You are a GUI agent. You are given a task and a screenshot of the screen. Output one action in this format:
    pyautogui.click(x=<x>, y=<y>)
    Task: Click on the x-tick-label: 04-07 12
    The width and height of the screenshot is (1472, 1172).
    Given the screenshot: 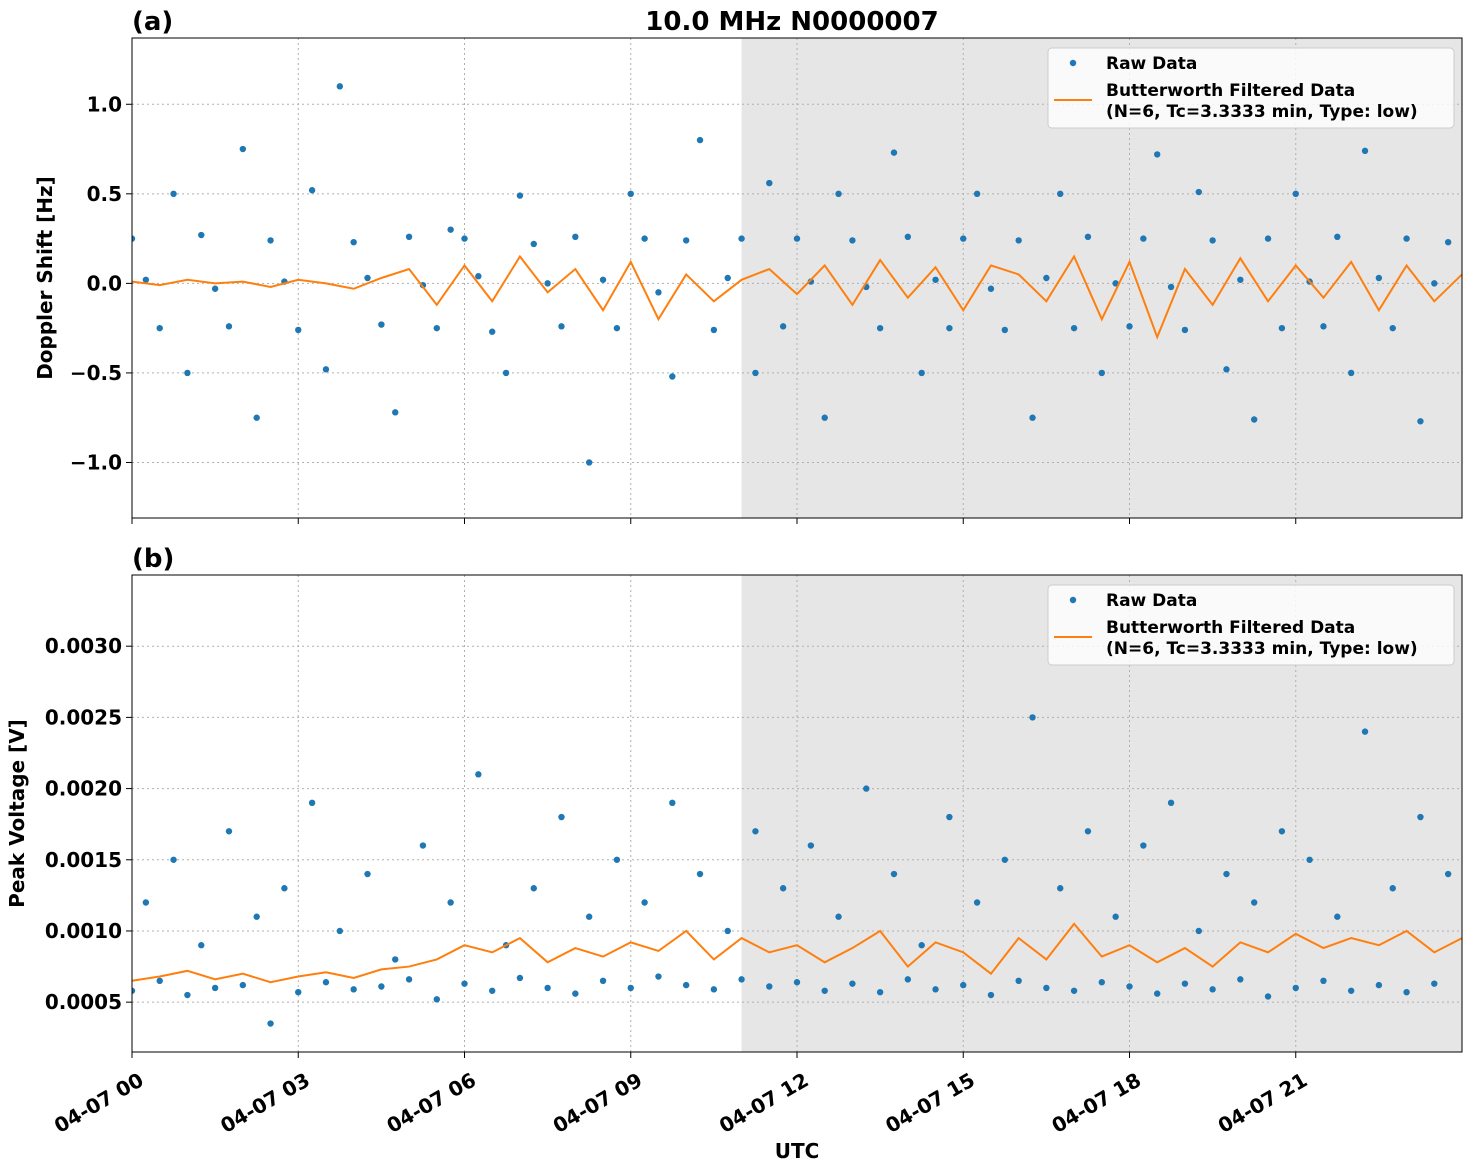 What is the action you would take?
    pyautogui.click(x=764, y=1103)
    